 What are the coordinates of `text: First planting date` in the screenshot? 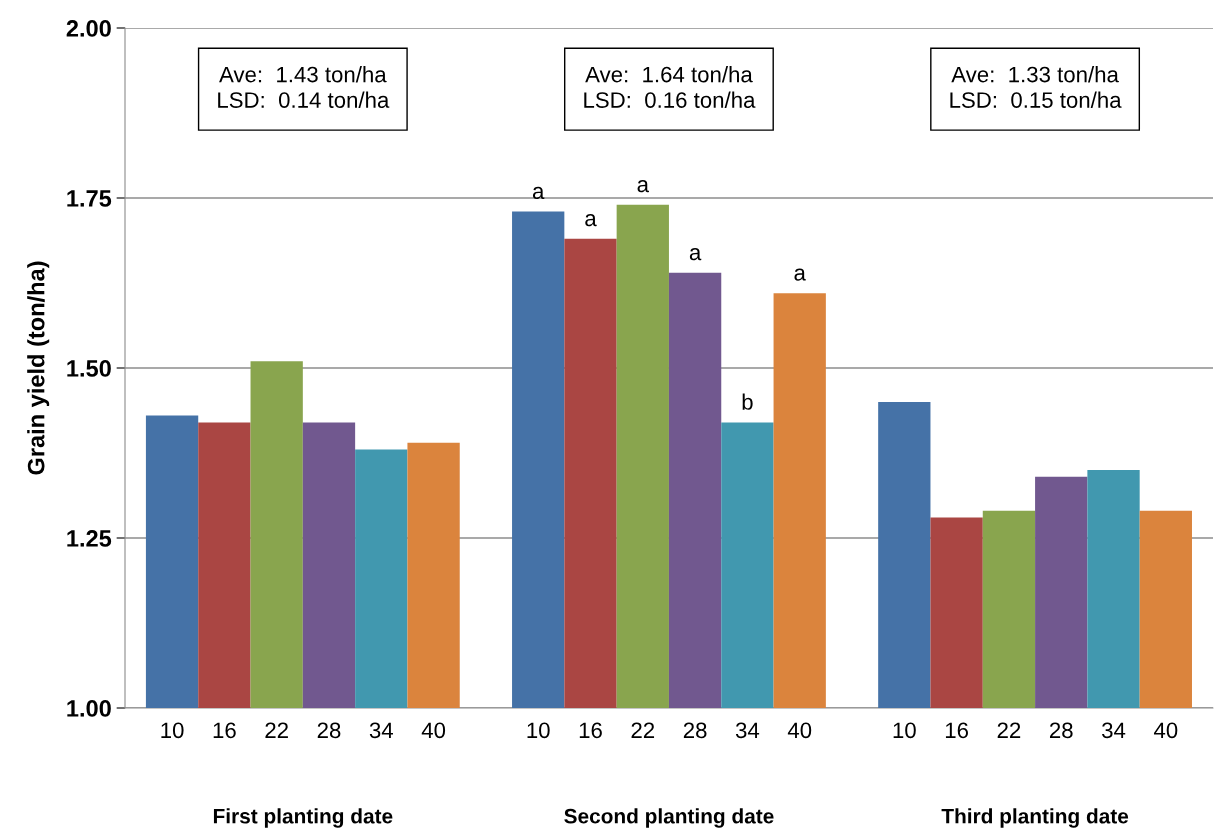 It's located at (303, 818).